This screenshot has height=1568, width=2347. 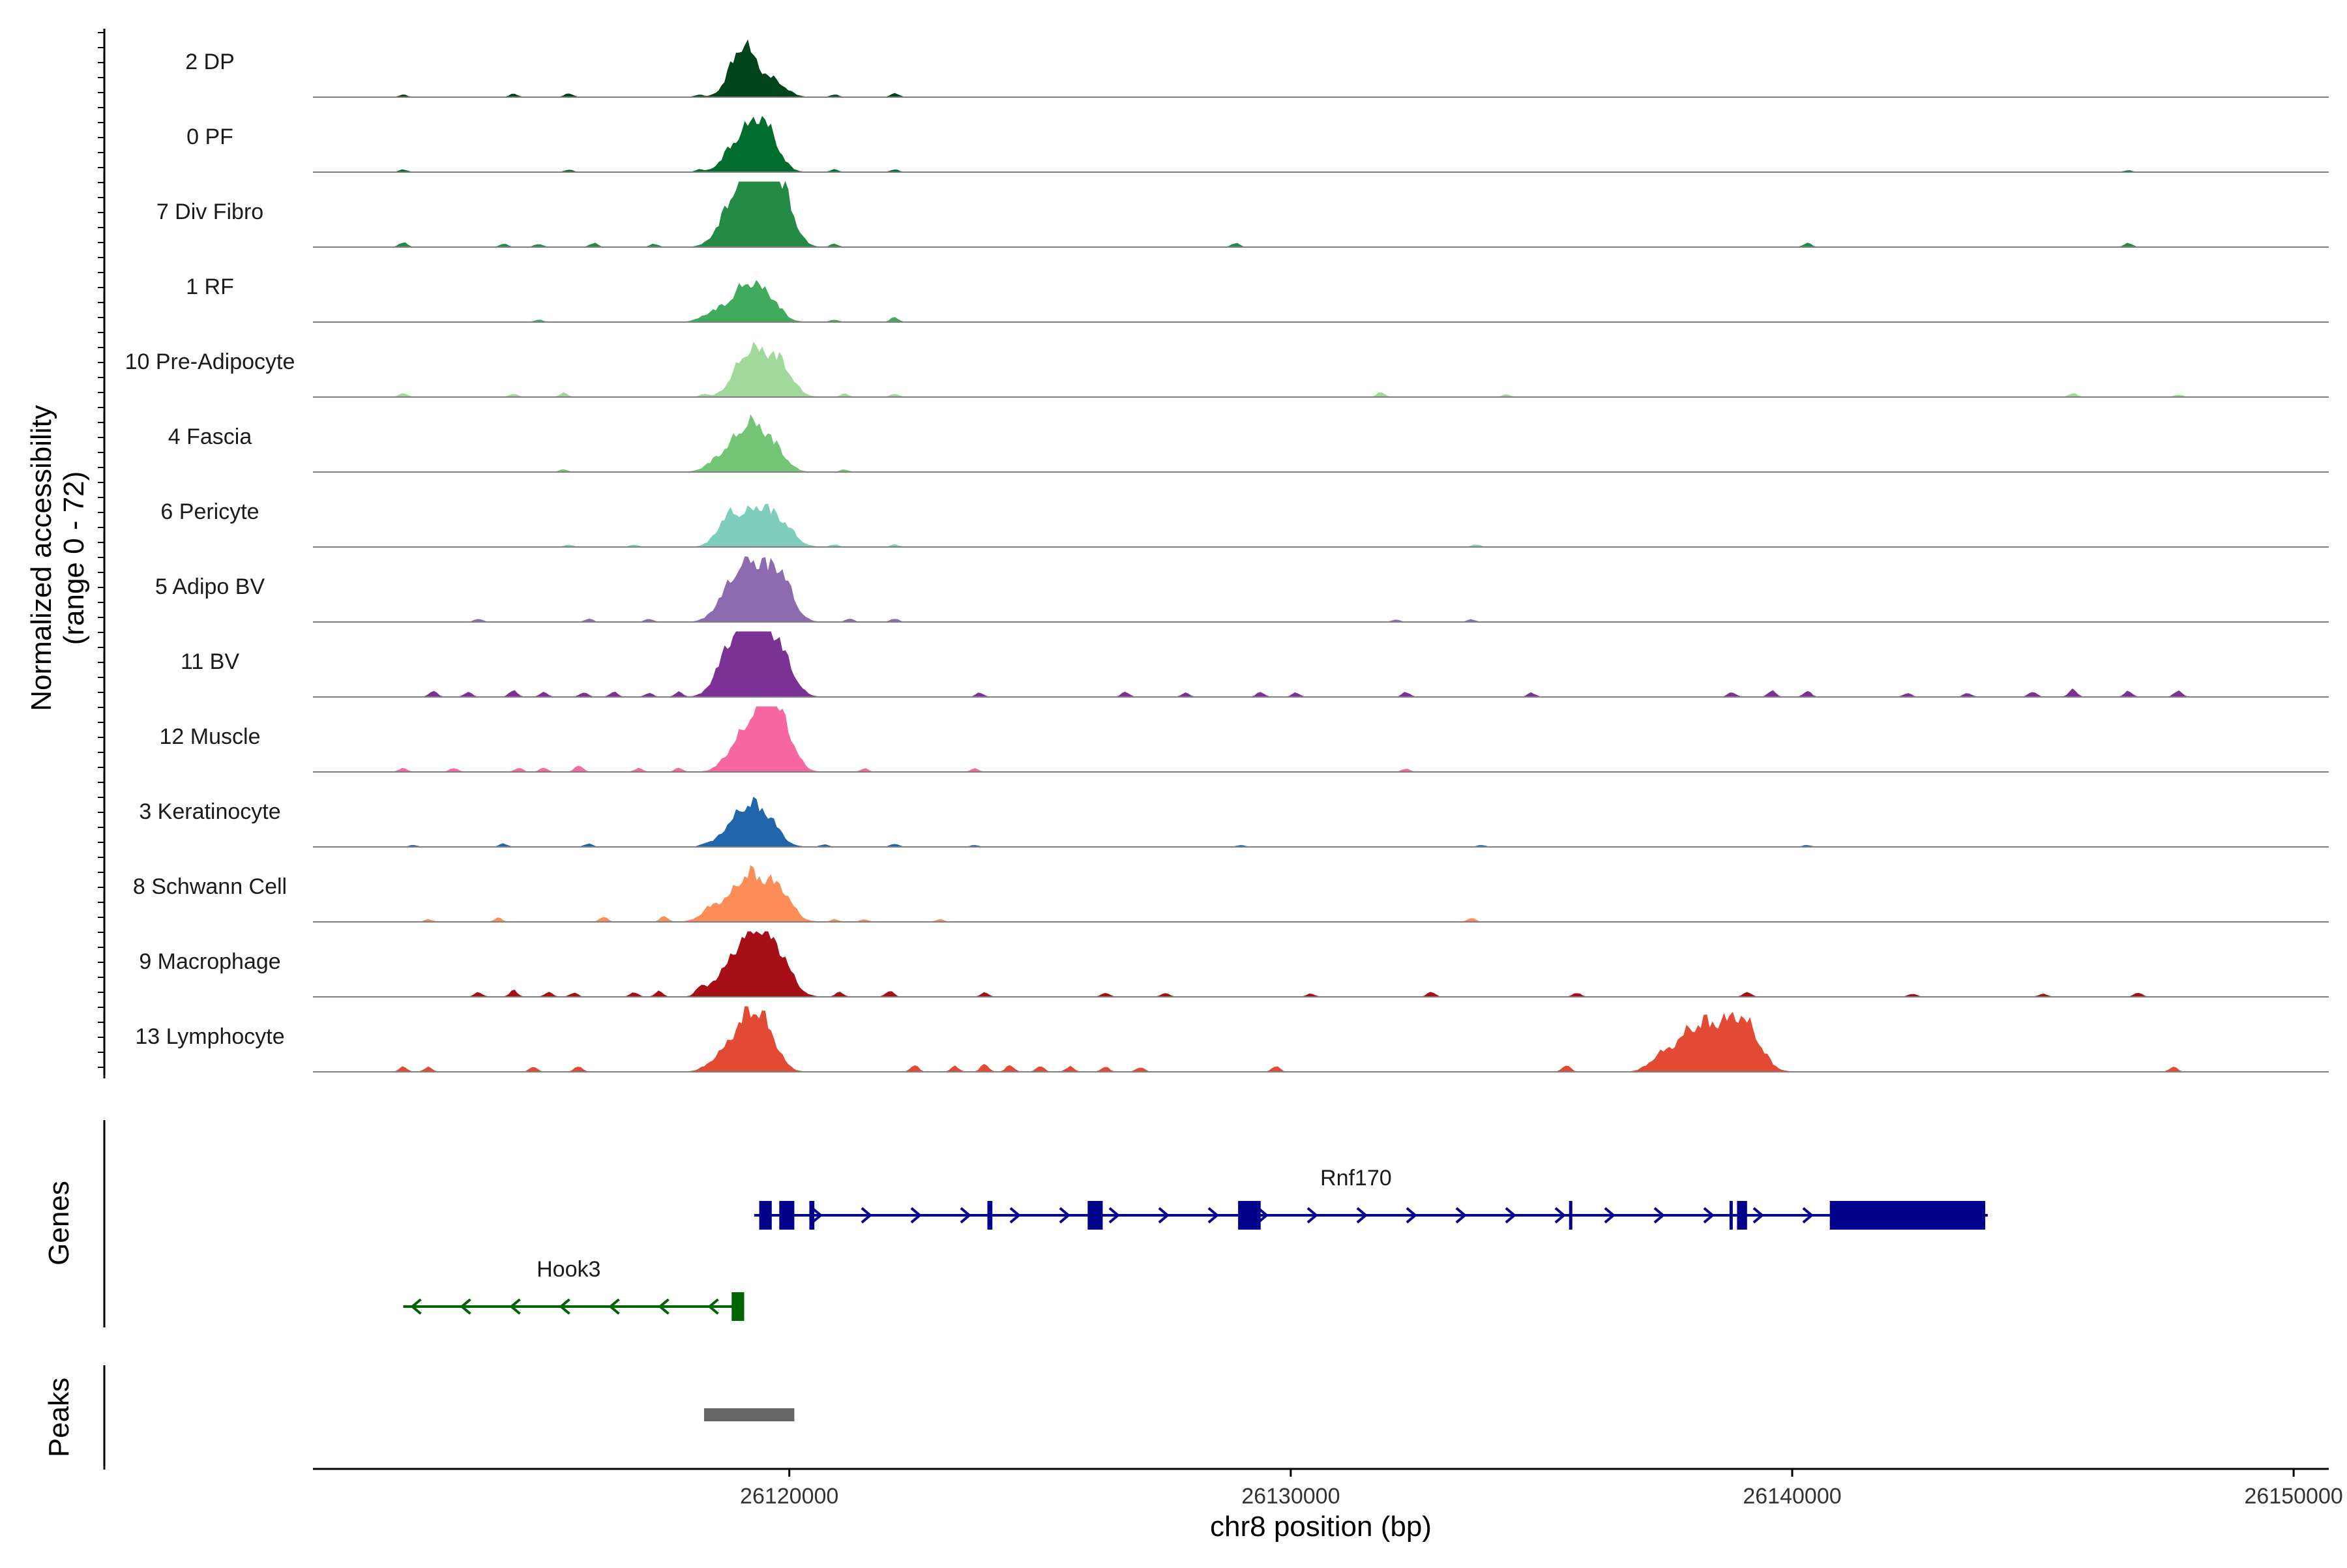 I want to click on coverage-track: 9 Macrophage, so click(x=1234, y=965).